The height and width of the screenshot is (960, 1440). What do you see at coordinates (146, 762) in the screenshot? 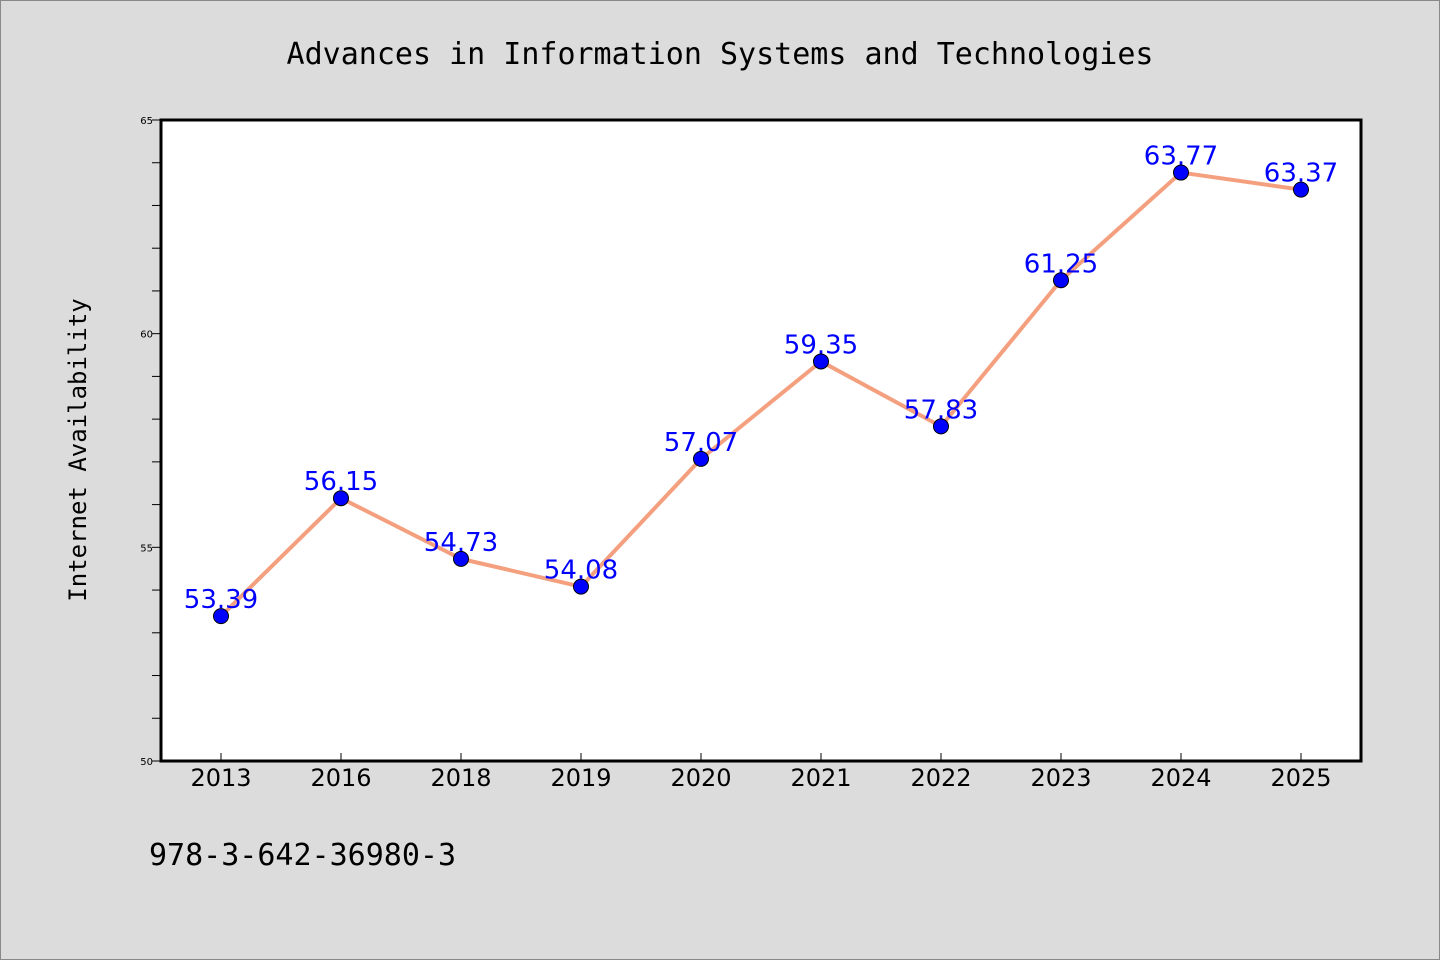
I see `y-tick-label: 50` at bounding box center [146, 762].